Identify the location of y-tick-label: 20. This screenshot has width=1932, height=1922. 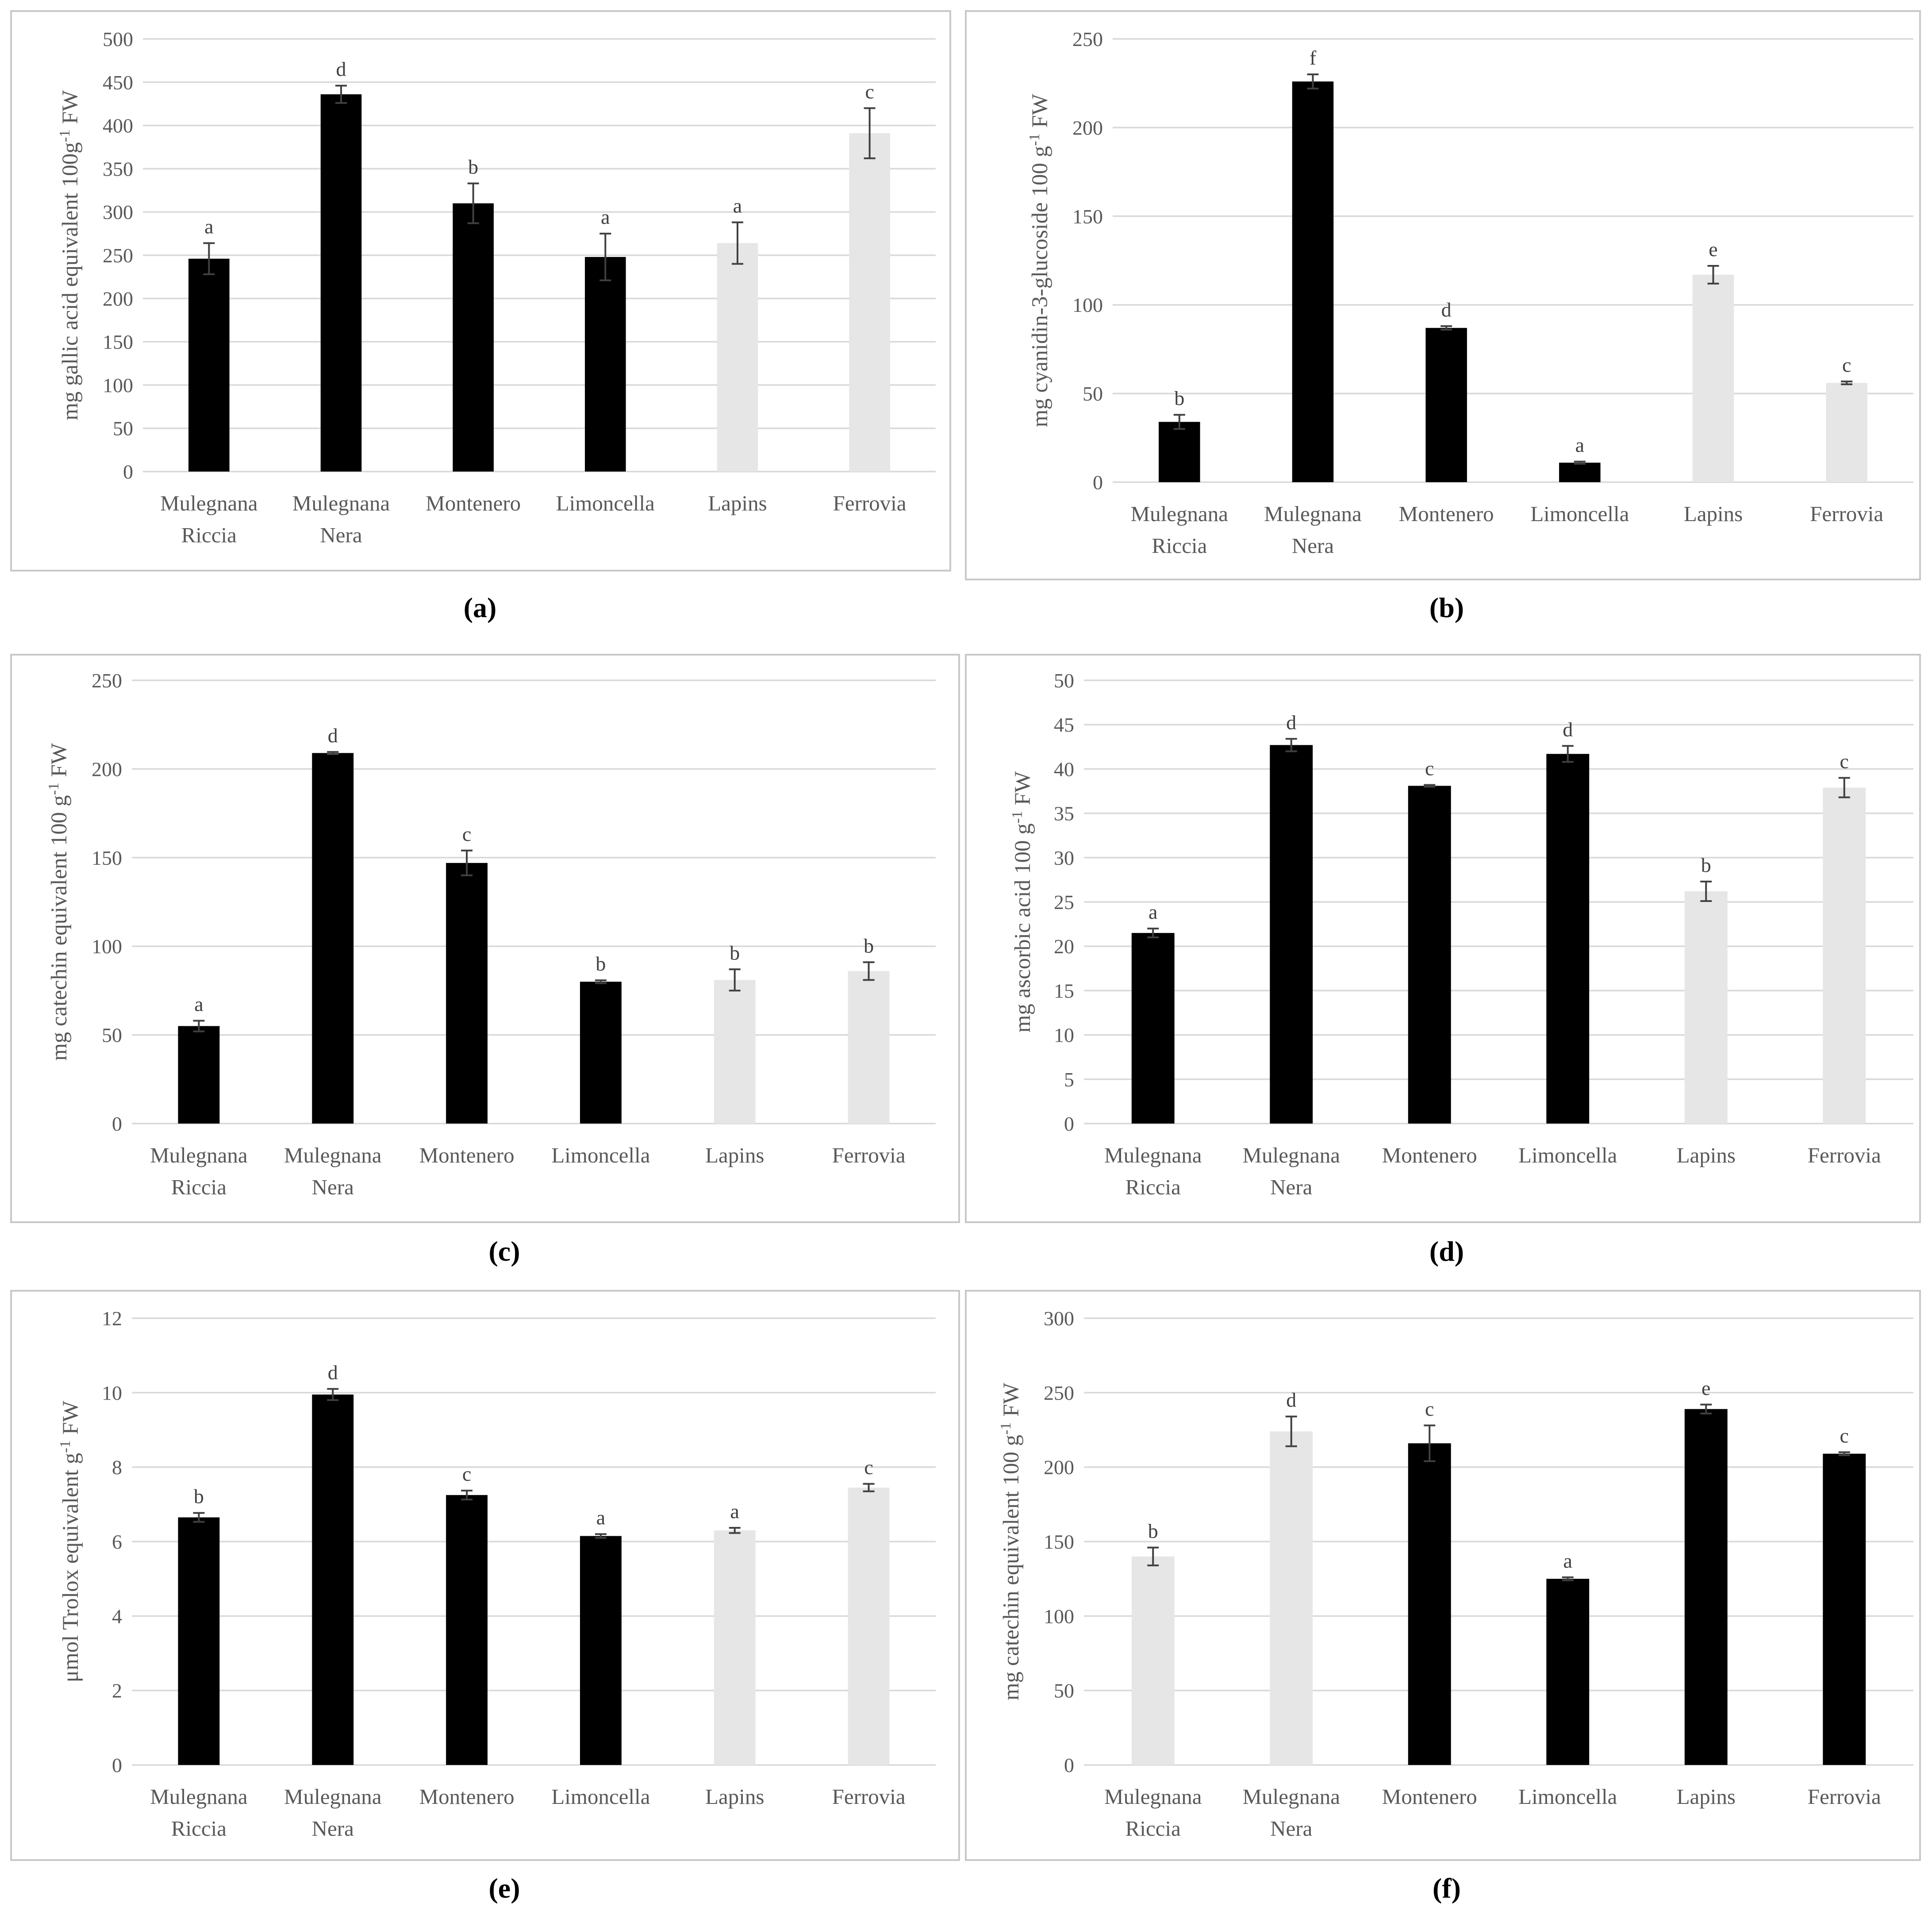
(1064, 946).